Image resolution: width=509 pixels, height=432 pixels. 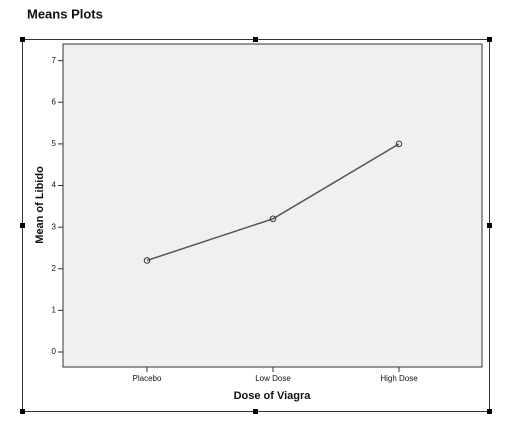 I want to click on y-tick-label: 0, so click(x=54, y=351).